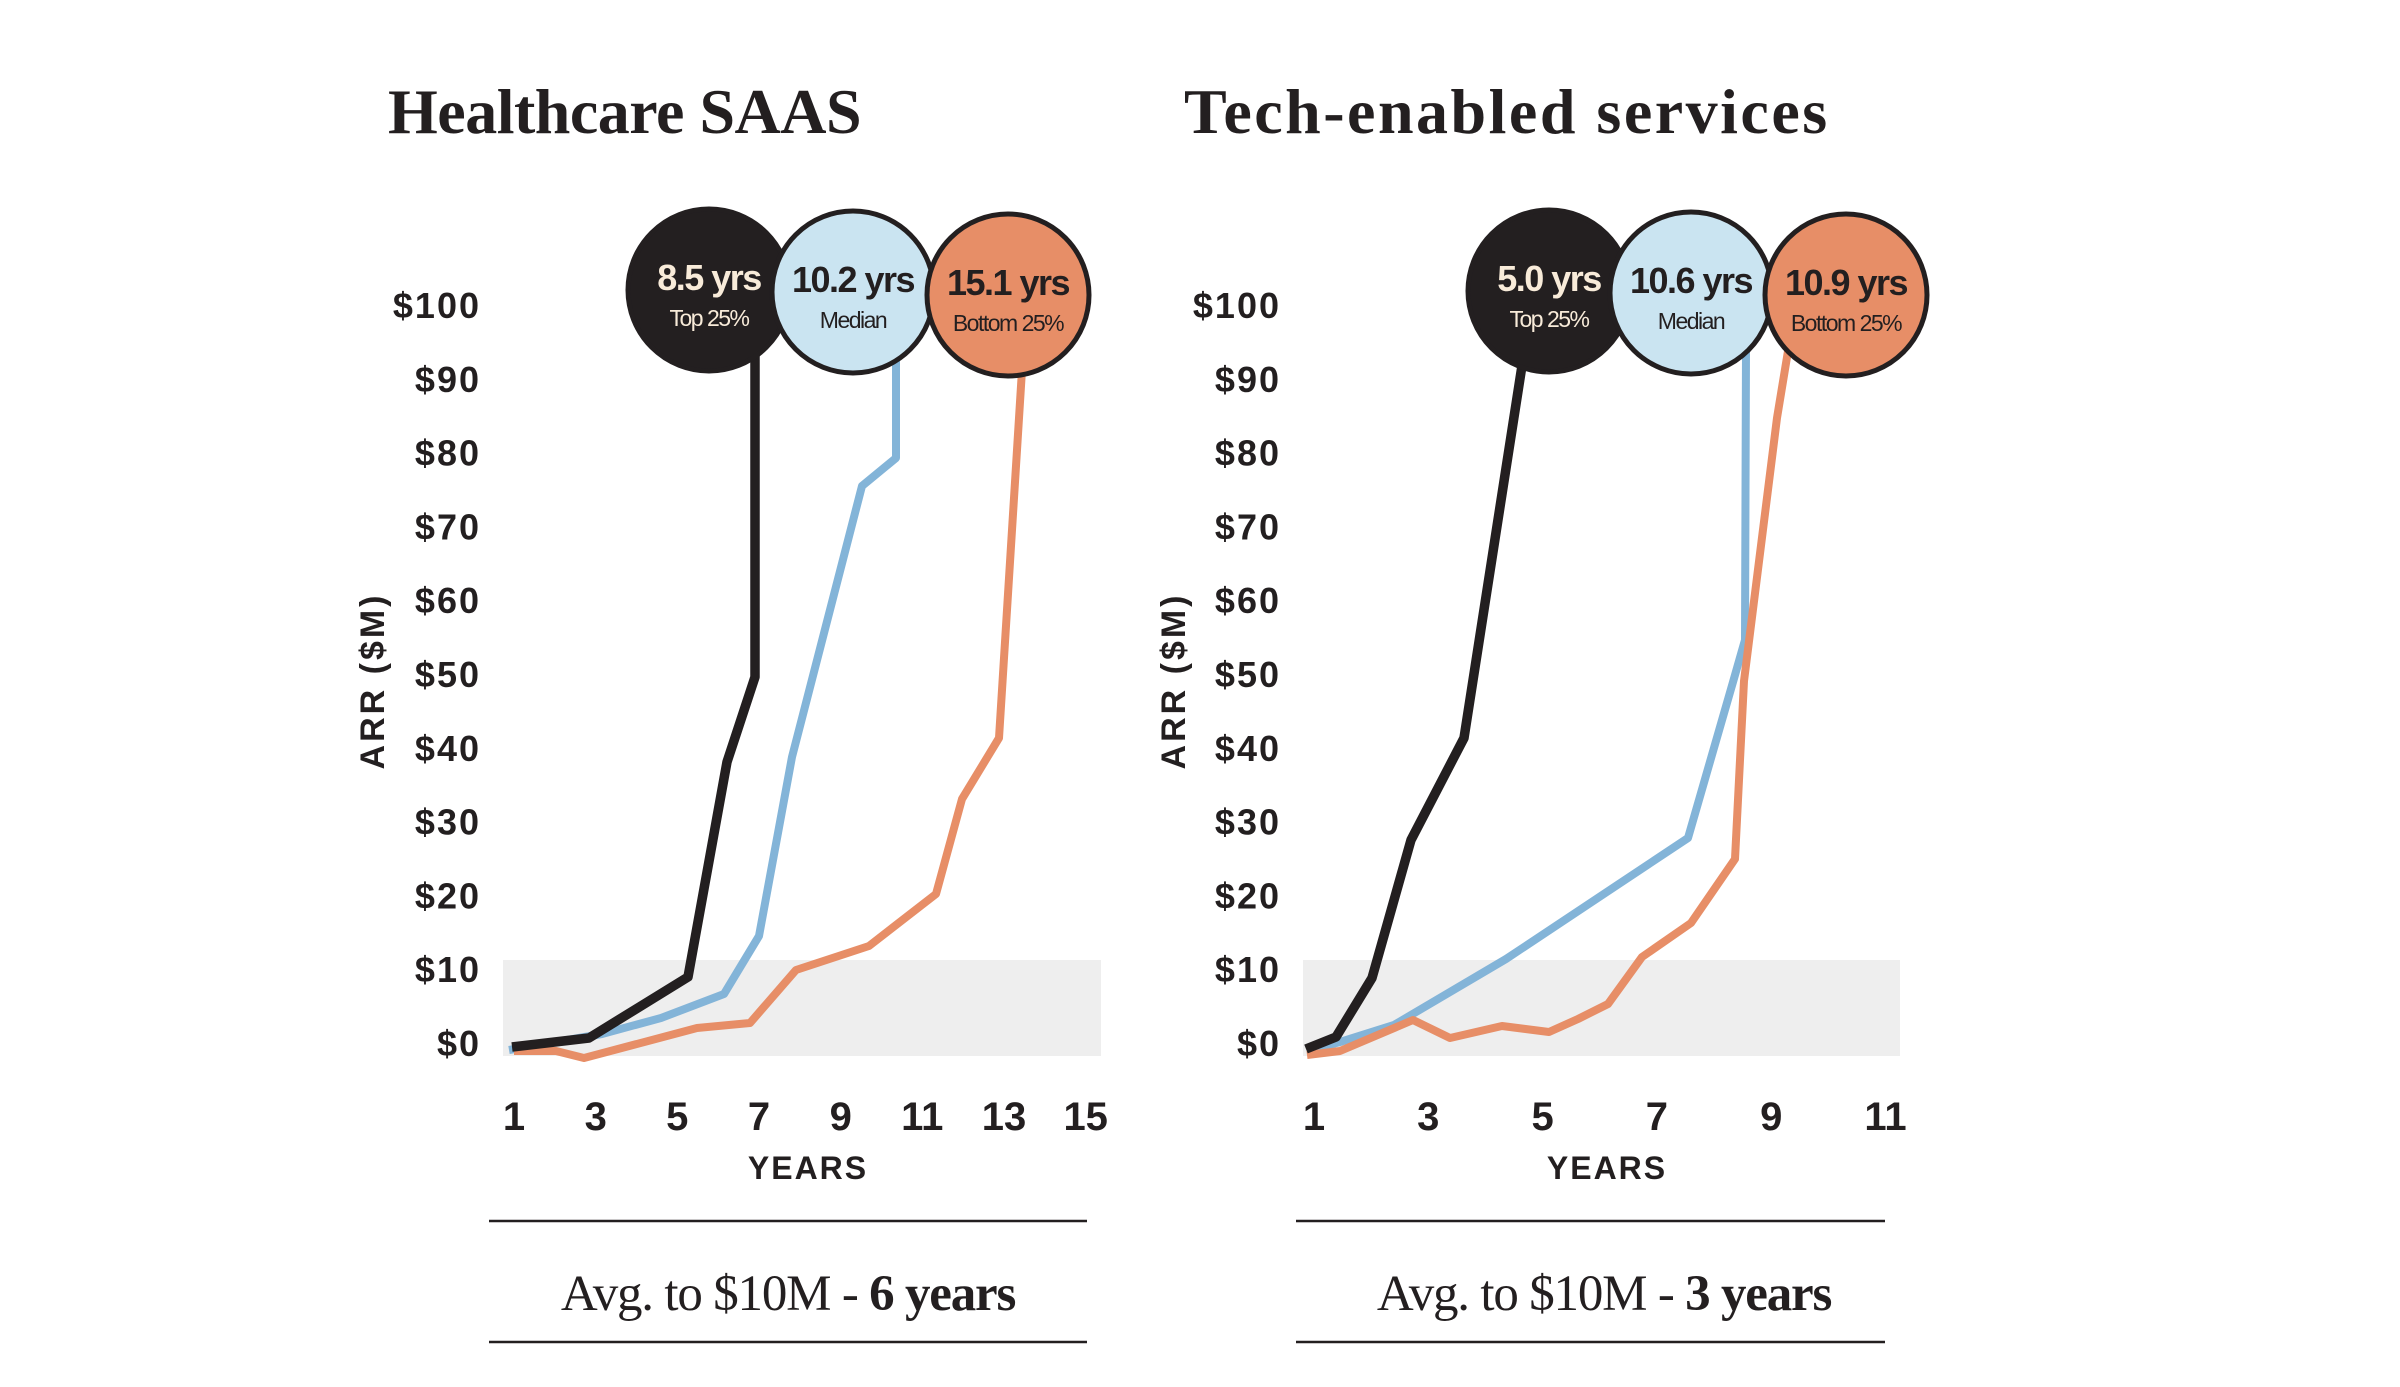  Describe the element at coordinates (709, 277) in the screenshot. I see `svg-text: 8.5 yrs` at that location.